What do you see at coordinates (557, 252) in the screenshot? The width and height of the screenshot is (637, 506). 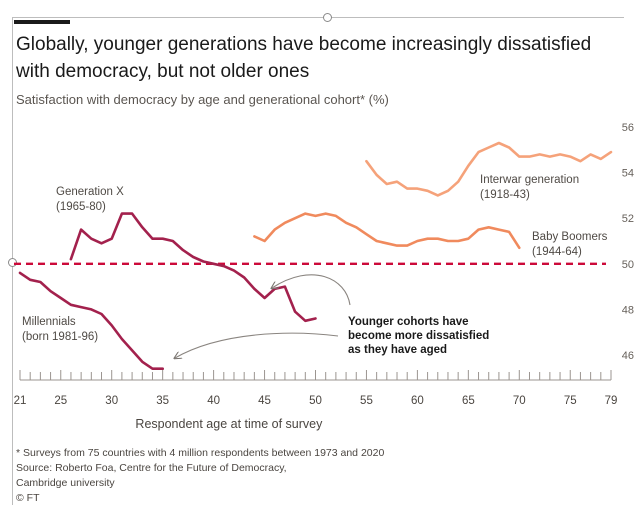 I see `series-label-baby-boomers: (1944-64)` at bounding box center [557, 252].